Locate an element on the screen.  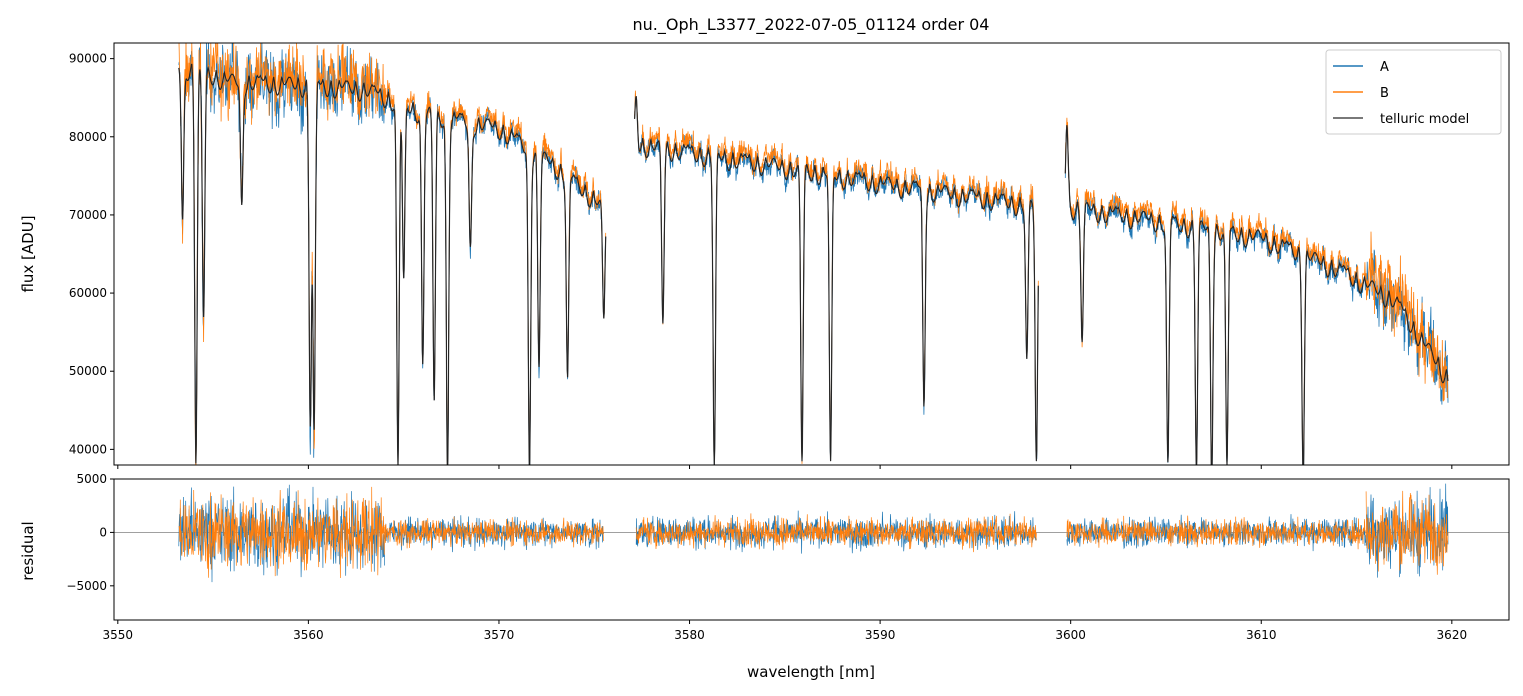
residual-B-line is located at coordinates (281, 532).